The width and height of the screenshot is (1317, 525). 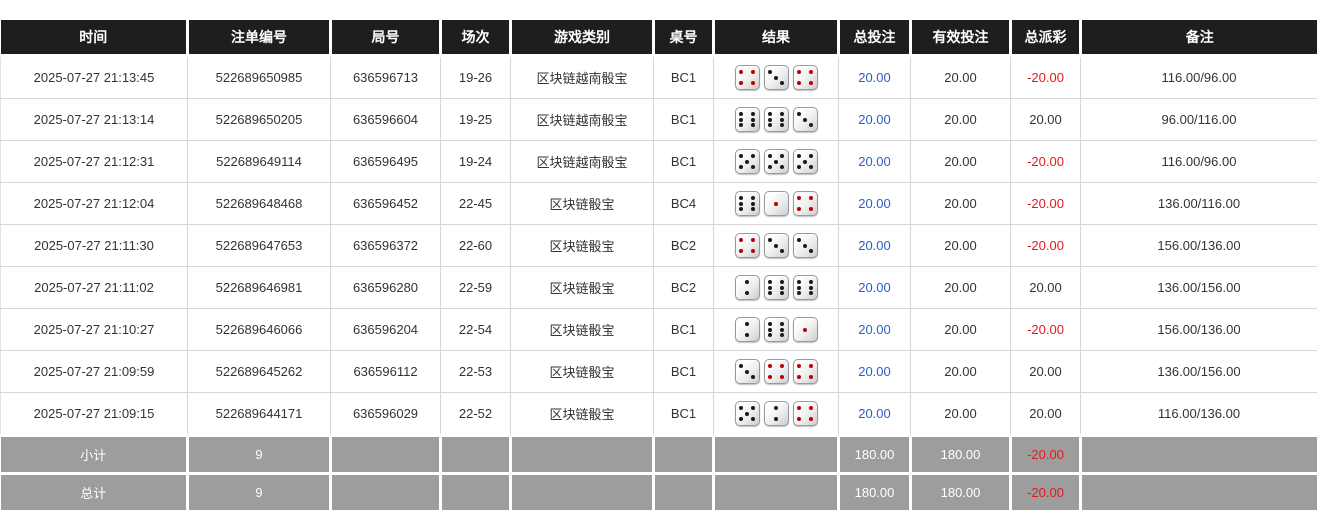 What do you see at coordinates (1045, 245) in the screenshot?
I see `cell-total_payout: -20.00` at bounding box center [1045, 245].